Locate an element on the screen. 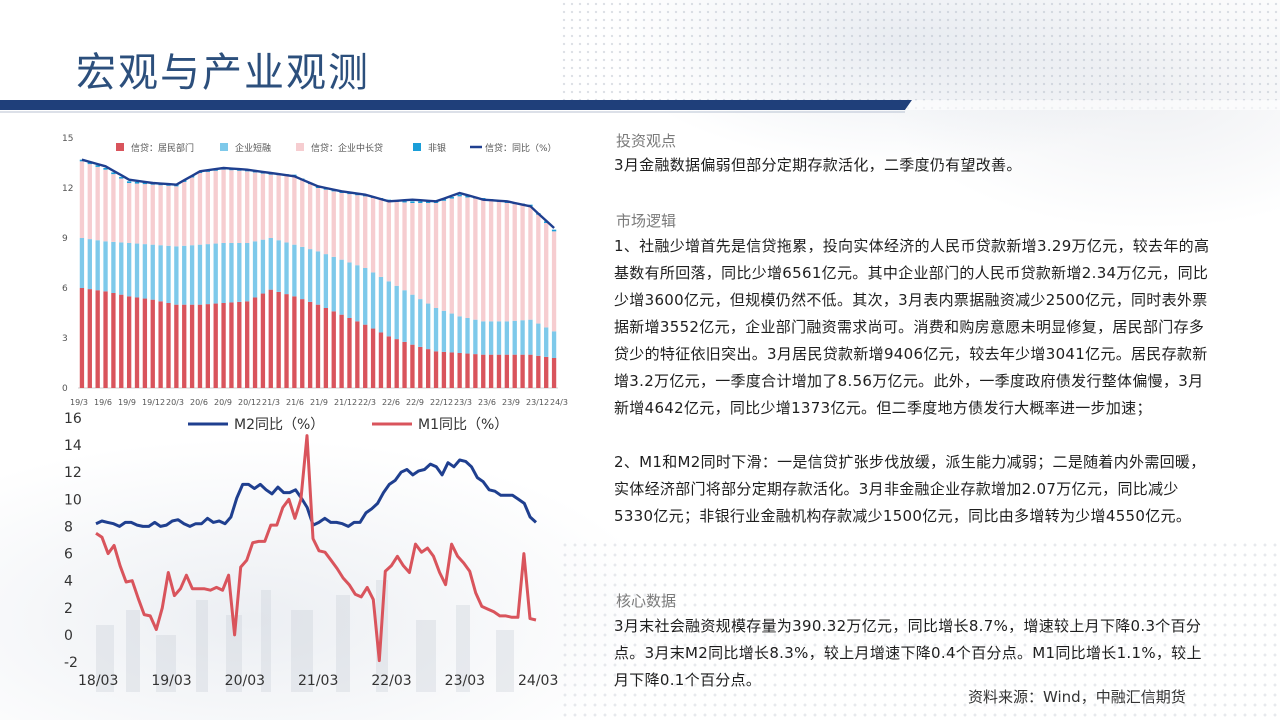 The width and height of the screenshot is (1280, 720). y-tick-label: 16 is located at coordinates (73, 419).